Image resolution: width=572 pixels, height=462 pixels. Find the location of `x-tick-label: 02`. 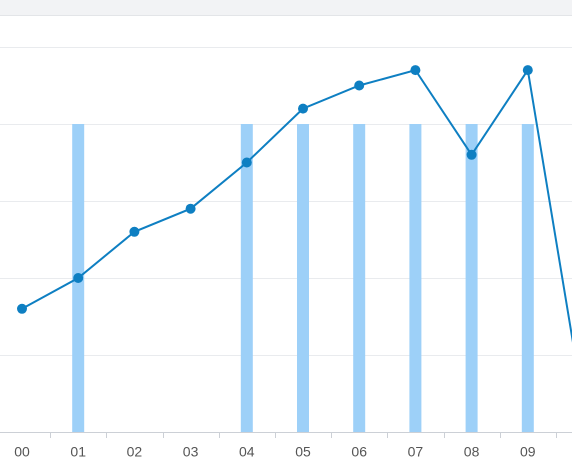

x-tick-label: 02 is located at coordinates (135, 452).